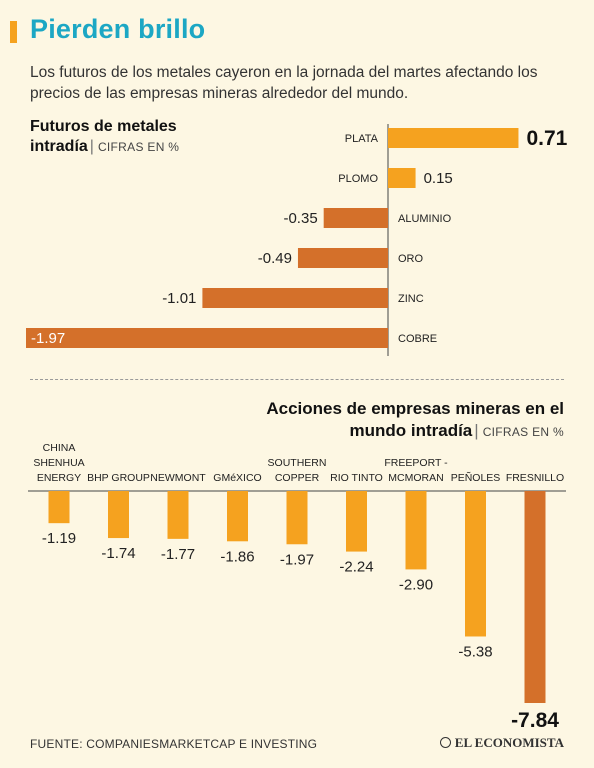  Describe the element at coordinates (417, 339) in the screenshot. I see `metals-category-label: COBRE` at that location.